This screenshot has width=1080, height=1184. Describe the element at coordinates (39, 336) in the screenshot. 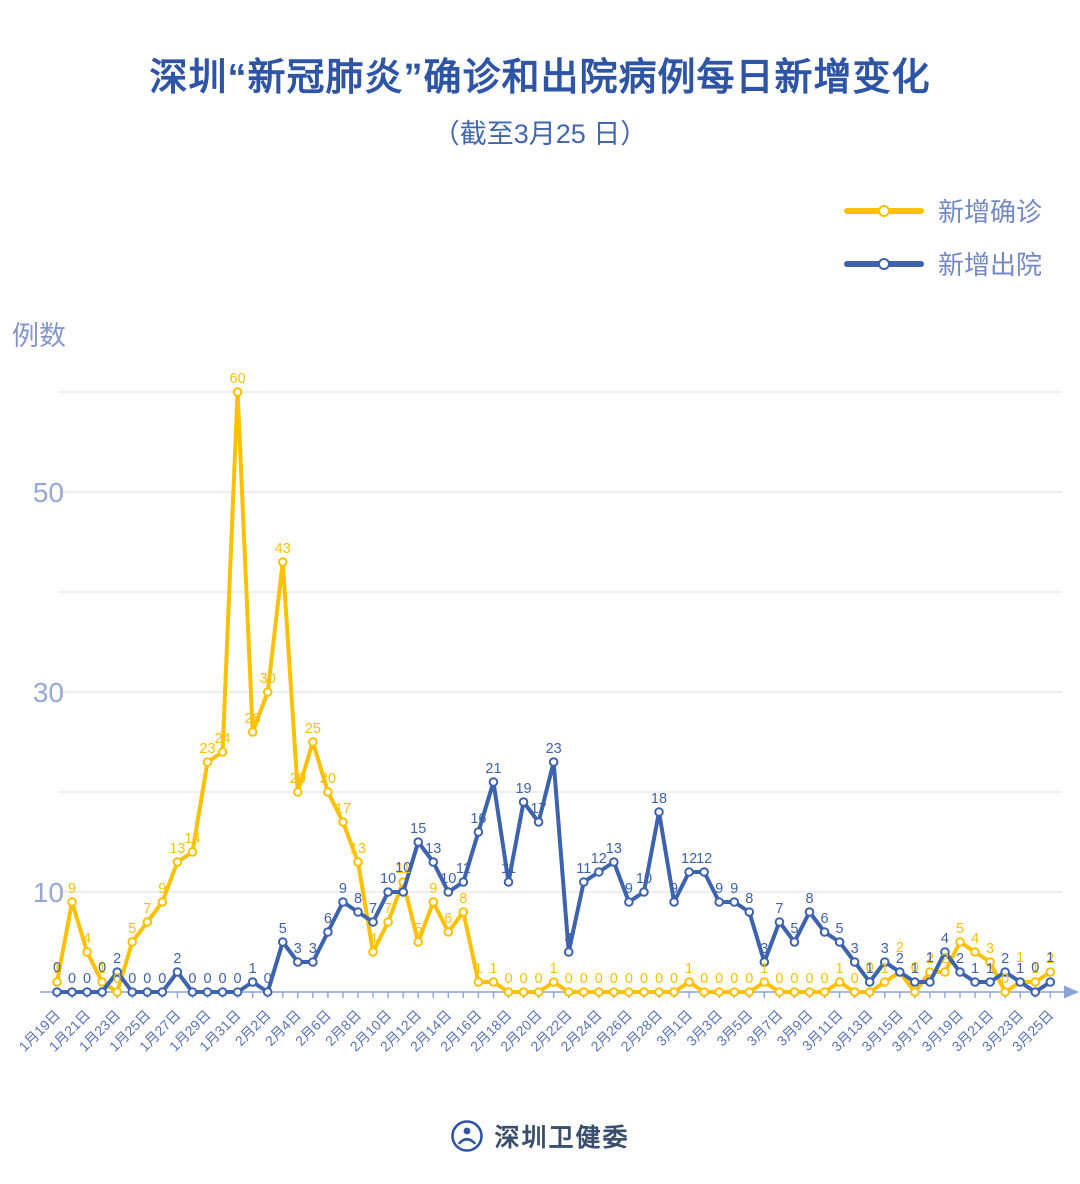

I see `y-axis-unit-label: 例数` at that location.